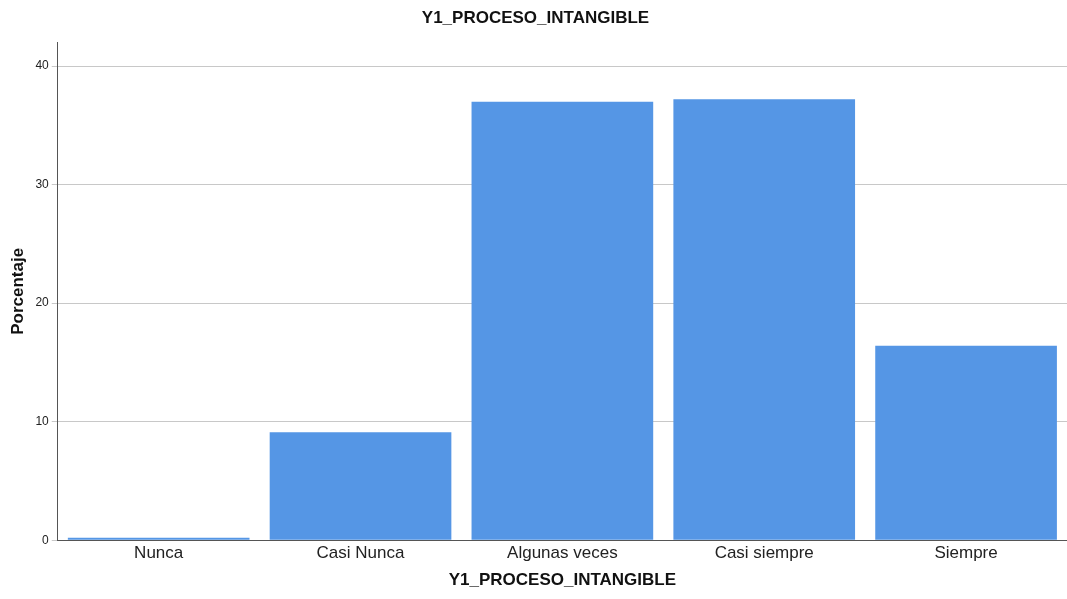 The width and height of the screenshot is (1067, 599). What do you see at coordinates (764, 553) in the screenshot?
I see `x-tick-label: Casi siempre` at bounding box center [764, 553].